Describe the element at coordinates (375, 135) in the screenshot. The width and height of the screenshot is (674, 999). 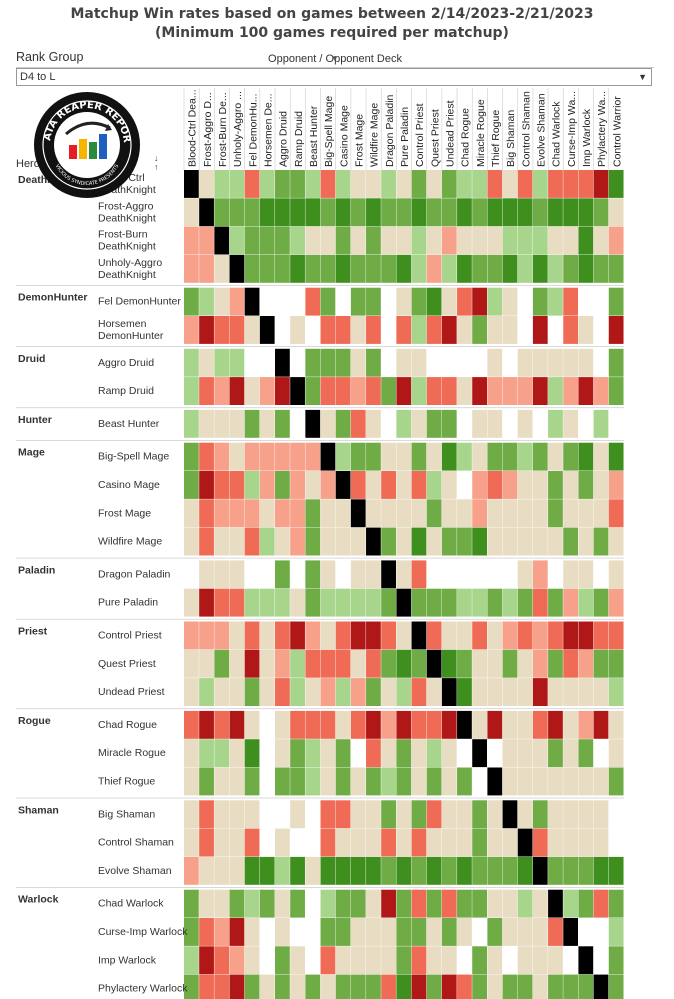
I see `column-label: Wildfire Mage` at that location.